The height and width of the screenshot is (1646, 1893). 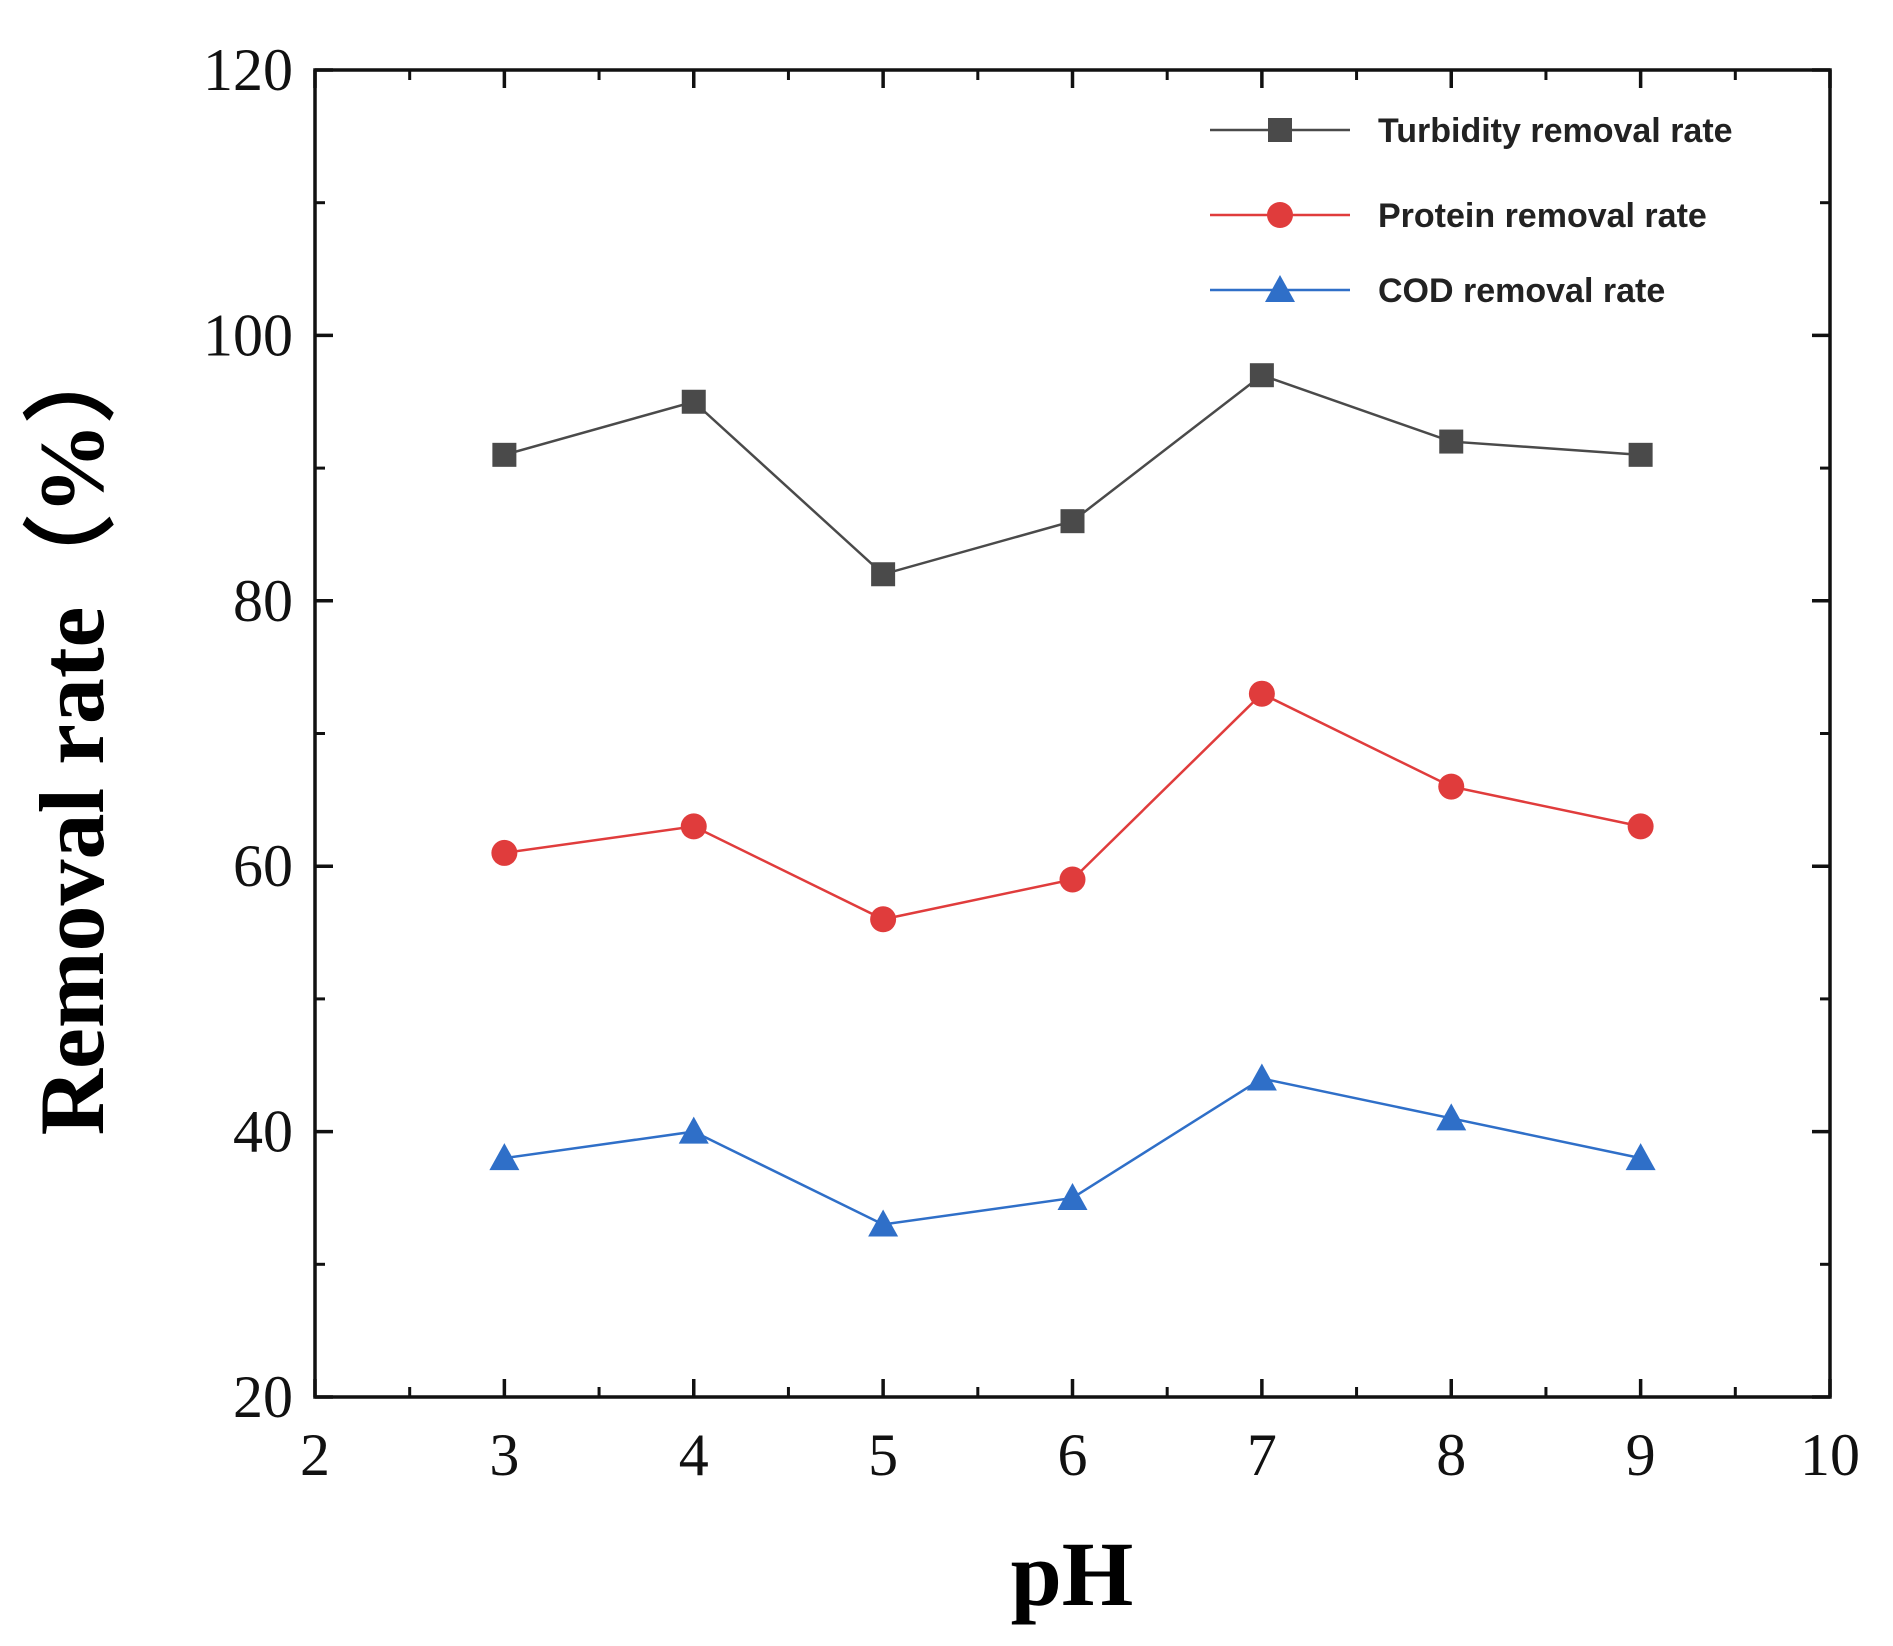 What do you see at coordinates (1072, 1574) in the screenshot?
I see `x-axis-title: pH` at bounding box center [1072, 1574].